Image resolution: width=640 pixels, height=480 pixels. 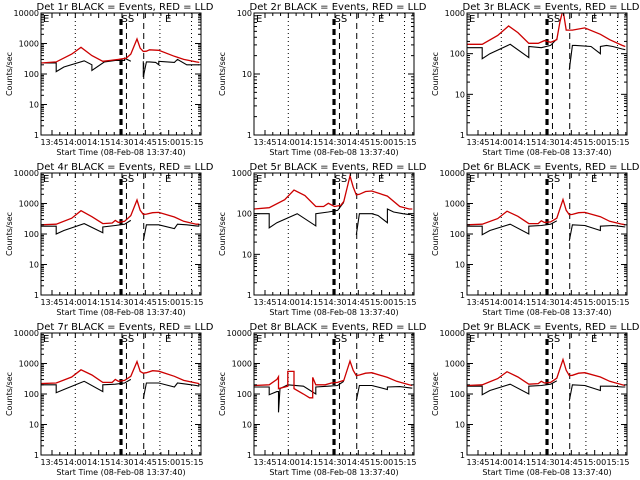 What do you see at coordinates (551, 167) in the screenshot?
I see `panel-title: Det 6r BLACK = Events, RED = LLD` at bounding box center [551, 167].